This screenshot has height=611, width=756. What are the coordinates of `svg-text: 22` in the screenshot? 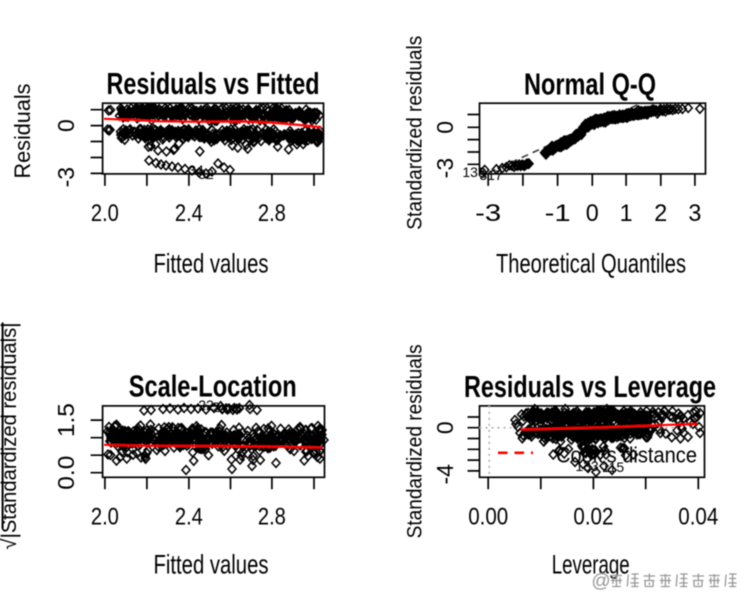 It's located at (206, 405).